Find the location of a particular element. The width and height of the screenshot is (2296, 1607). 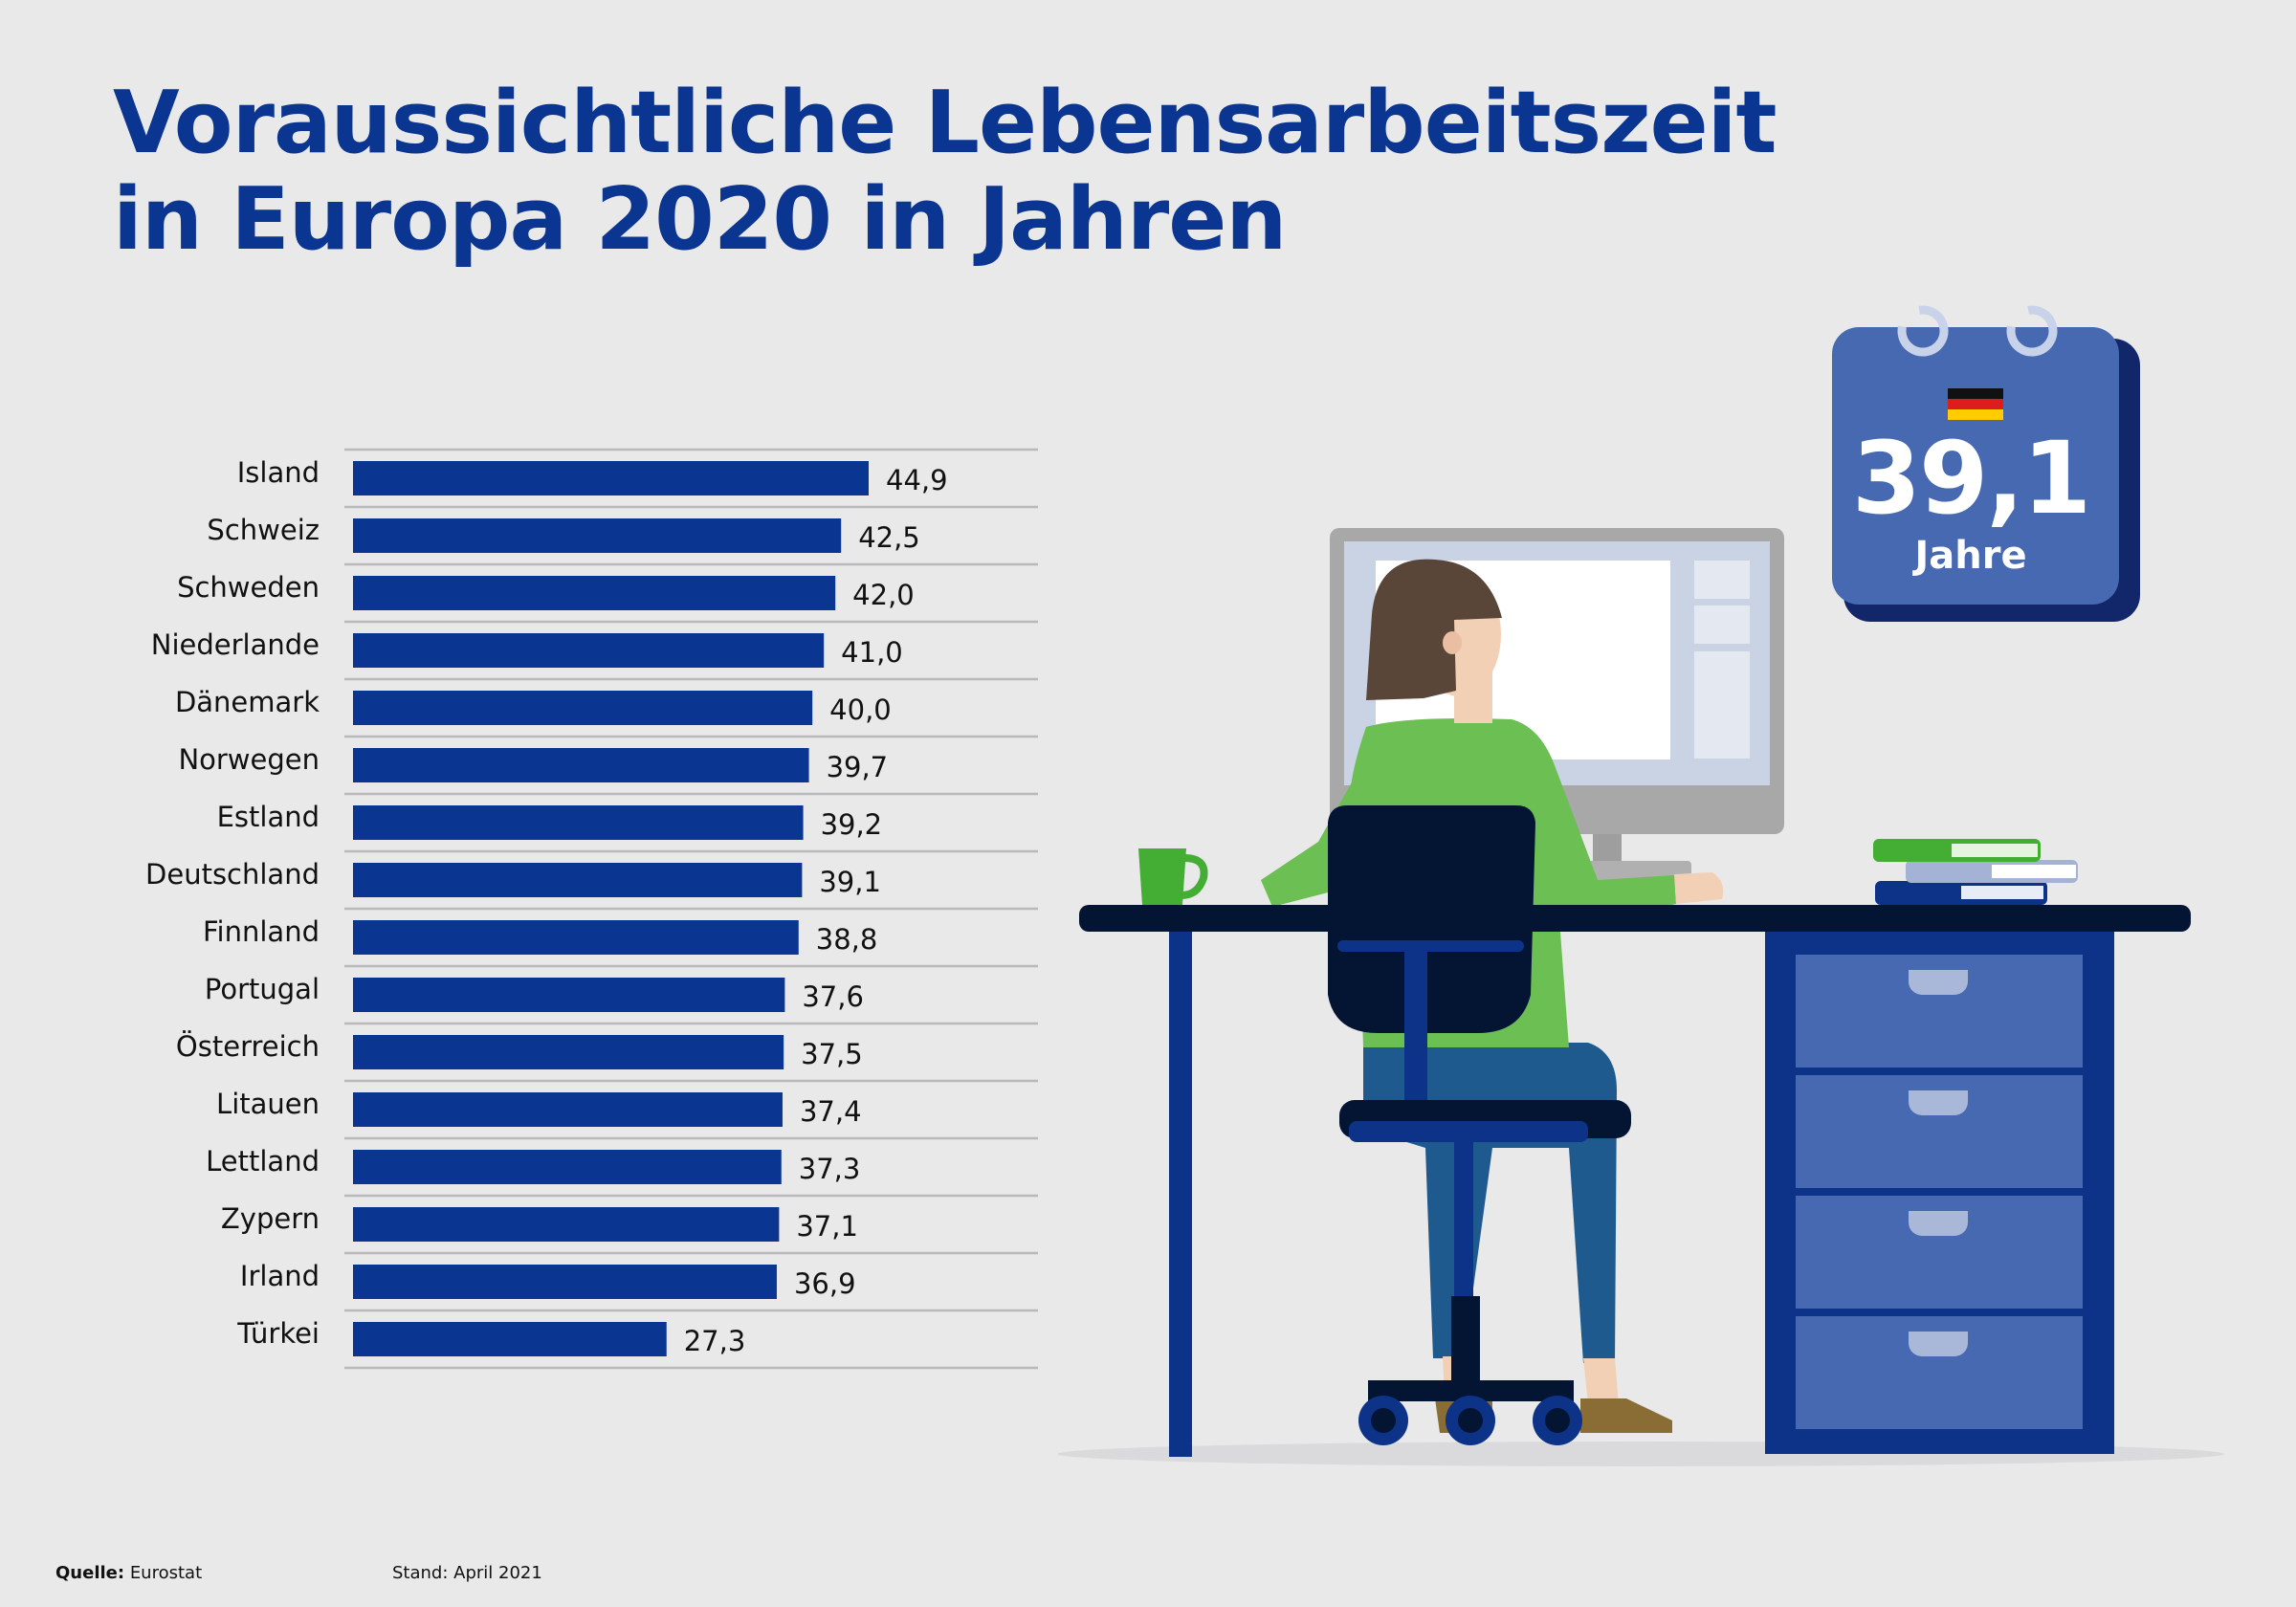

bar-norwegen is located at coordinates (581, 765).